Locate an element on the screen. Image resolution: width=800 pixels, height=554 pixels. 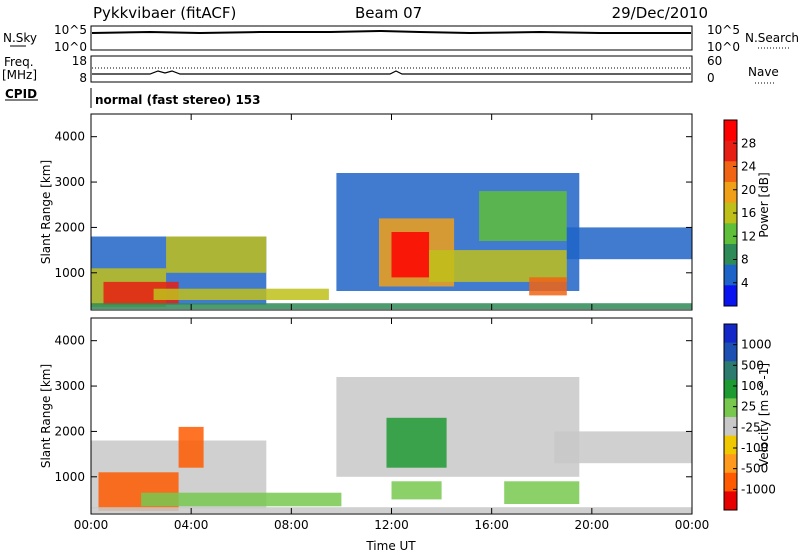
station-title: Pykkvibaer (fitACF) is located at coordinates (164, 13).